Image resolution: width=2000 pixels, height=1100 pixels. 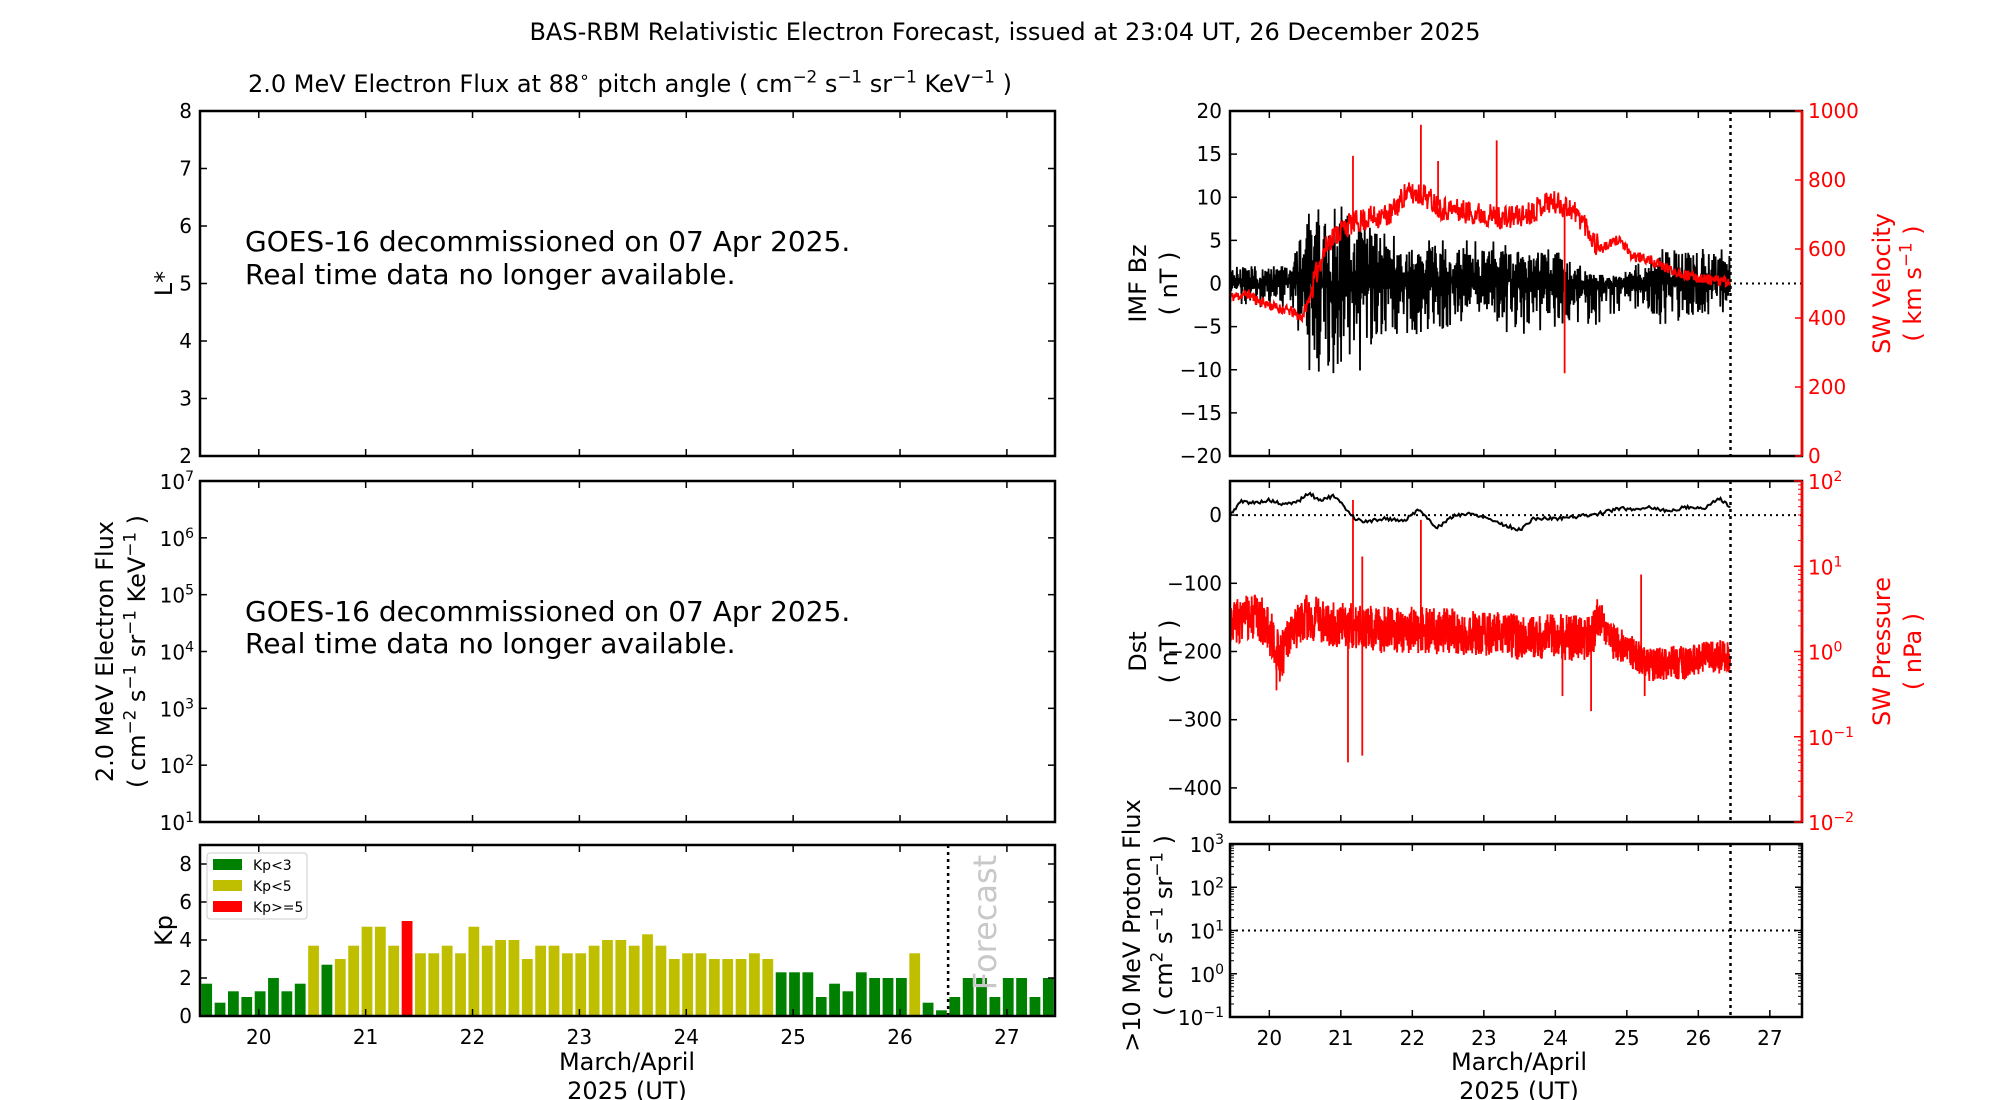 What do you see at coordinates (1769, 1038) in the screenshot?
I see `proton-xtick-label: 27` at bounding box center [1769, 1038].